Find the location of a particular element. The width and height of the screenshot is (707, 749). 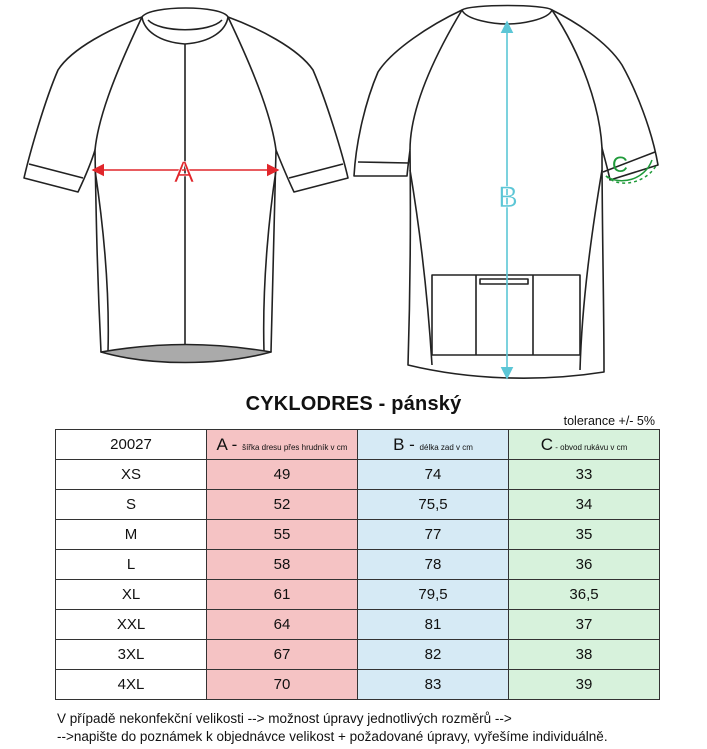

a-cell: 55 is located at coordinates (282, 534).